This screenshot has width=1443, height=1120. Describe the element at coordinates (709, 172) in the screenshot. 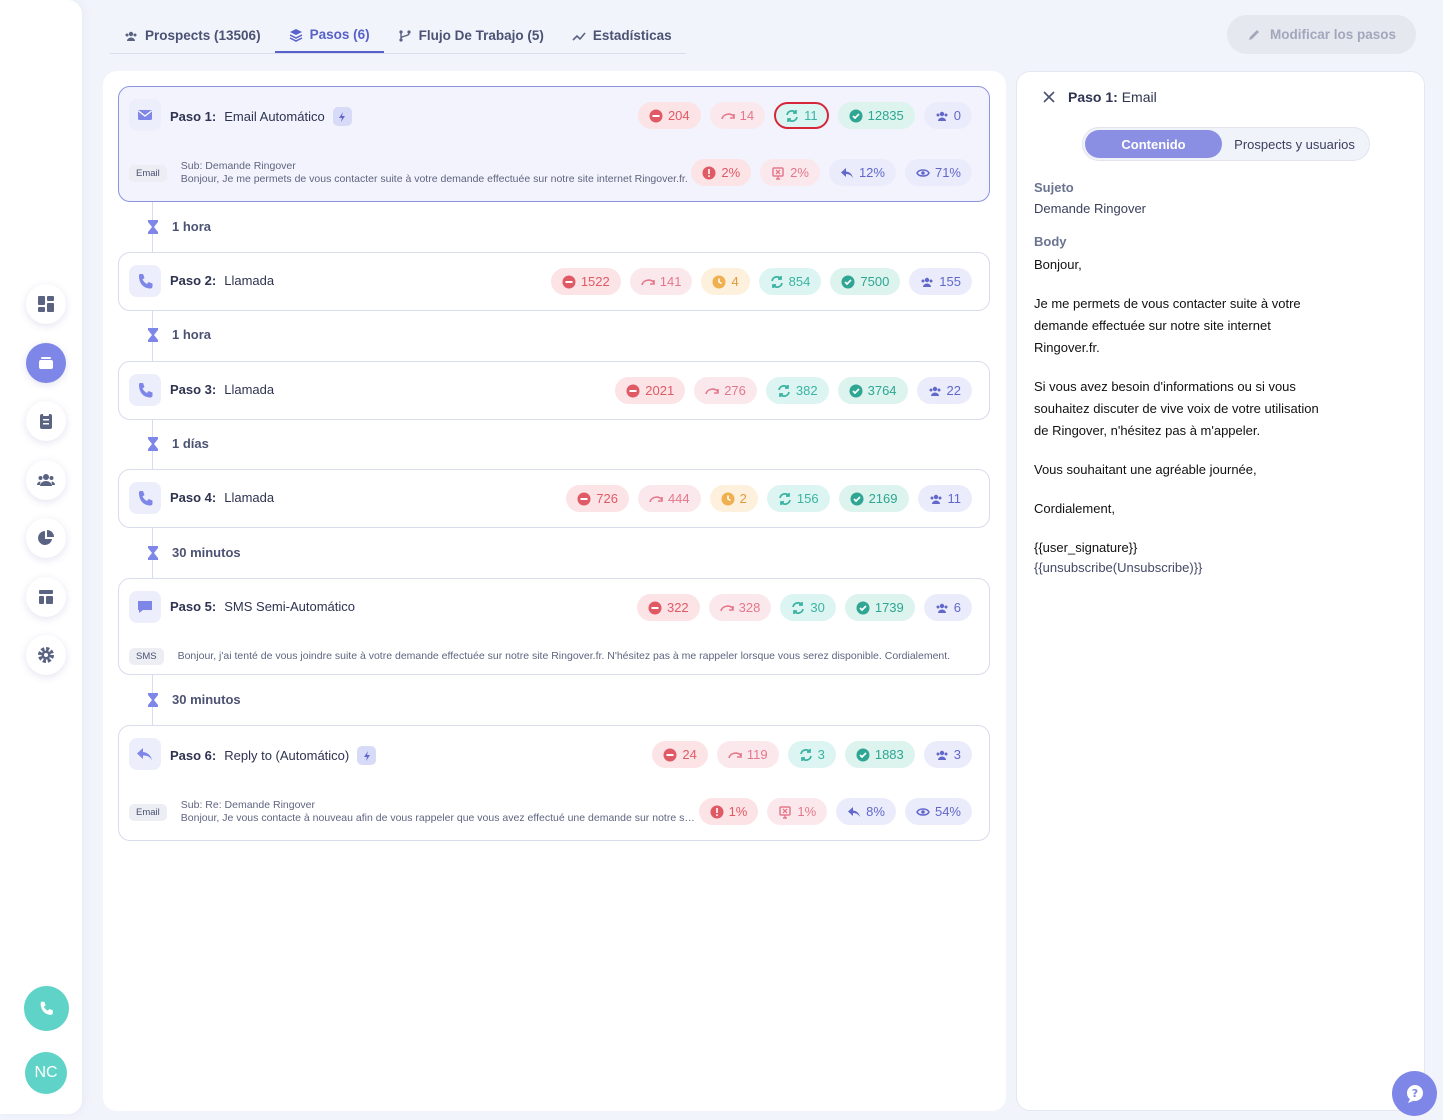

I see `alert-circle-icon` at that location.